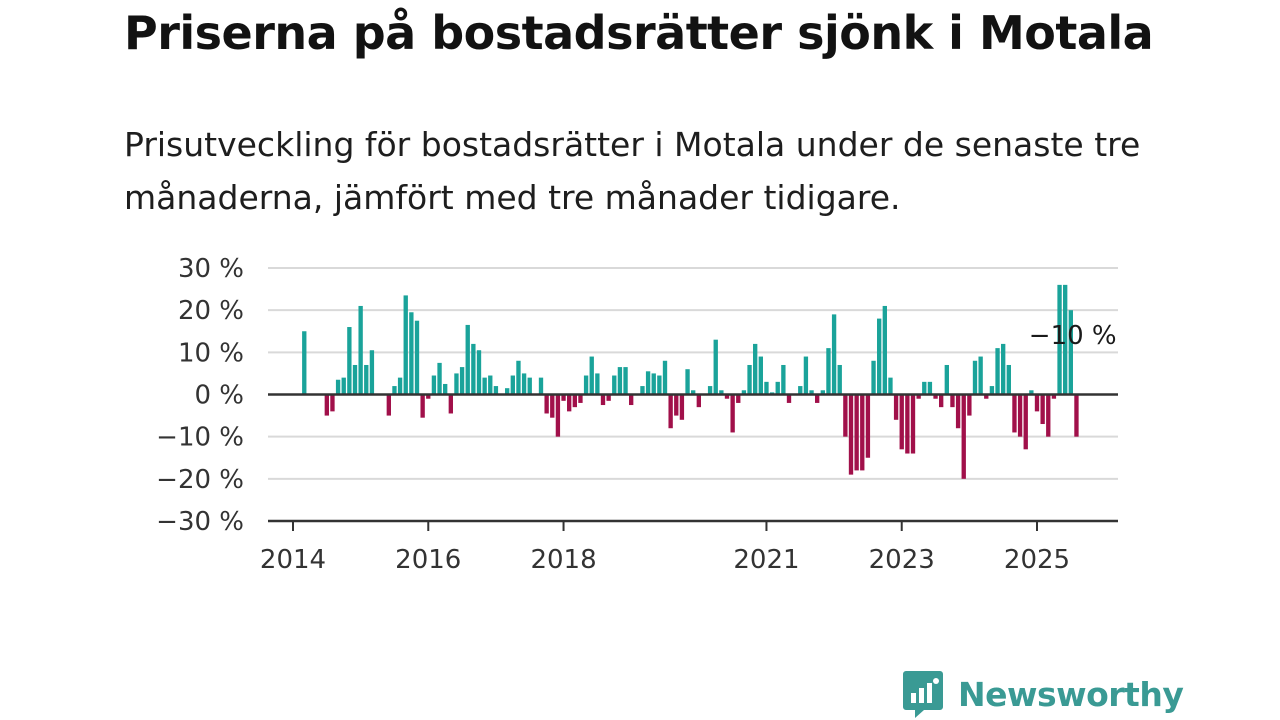 The width and height of the screenshot is (1280, 720). Describe the element at coordinates (428, 560) in the screenshot. I see `x-tick-label: 2016` at that location.